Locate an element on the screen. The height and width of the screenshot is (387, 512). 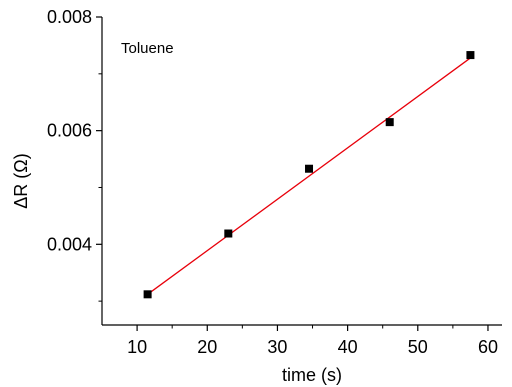
x-tick-label: 30 is located at coordinates (277, 347).